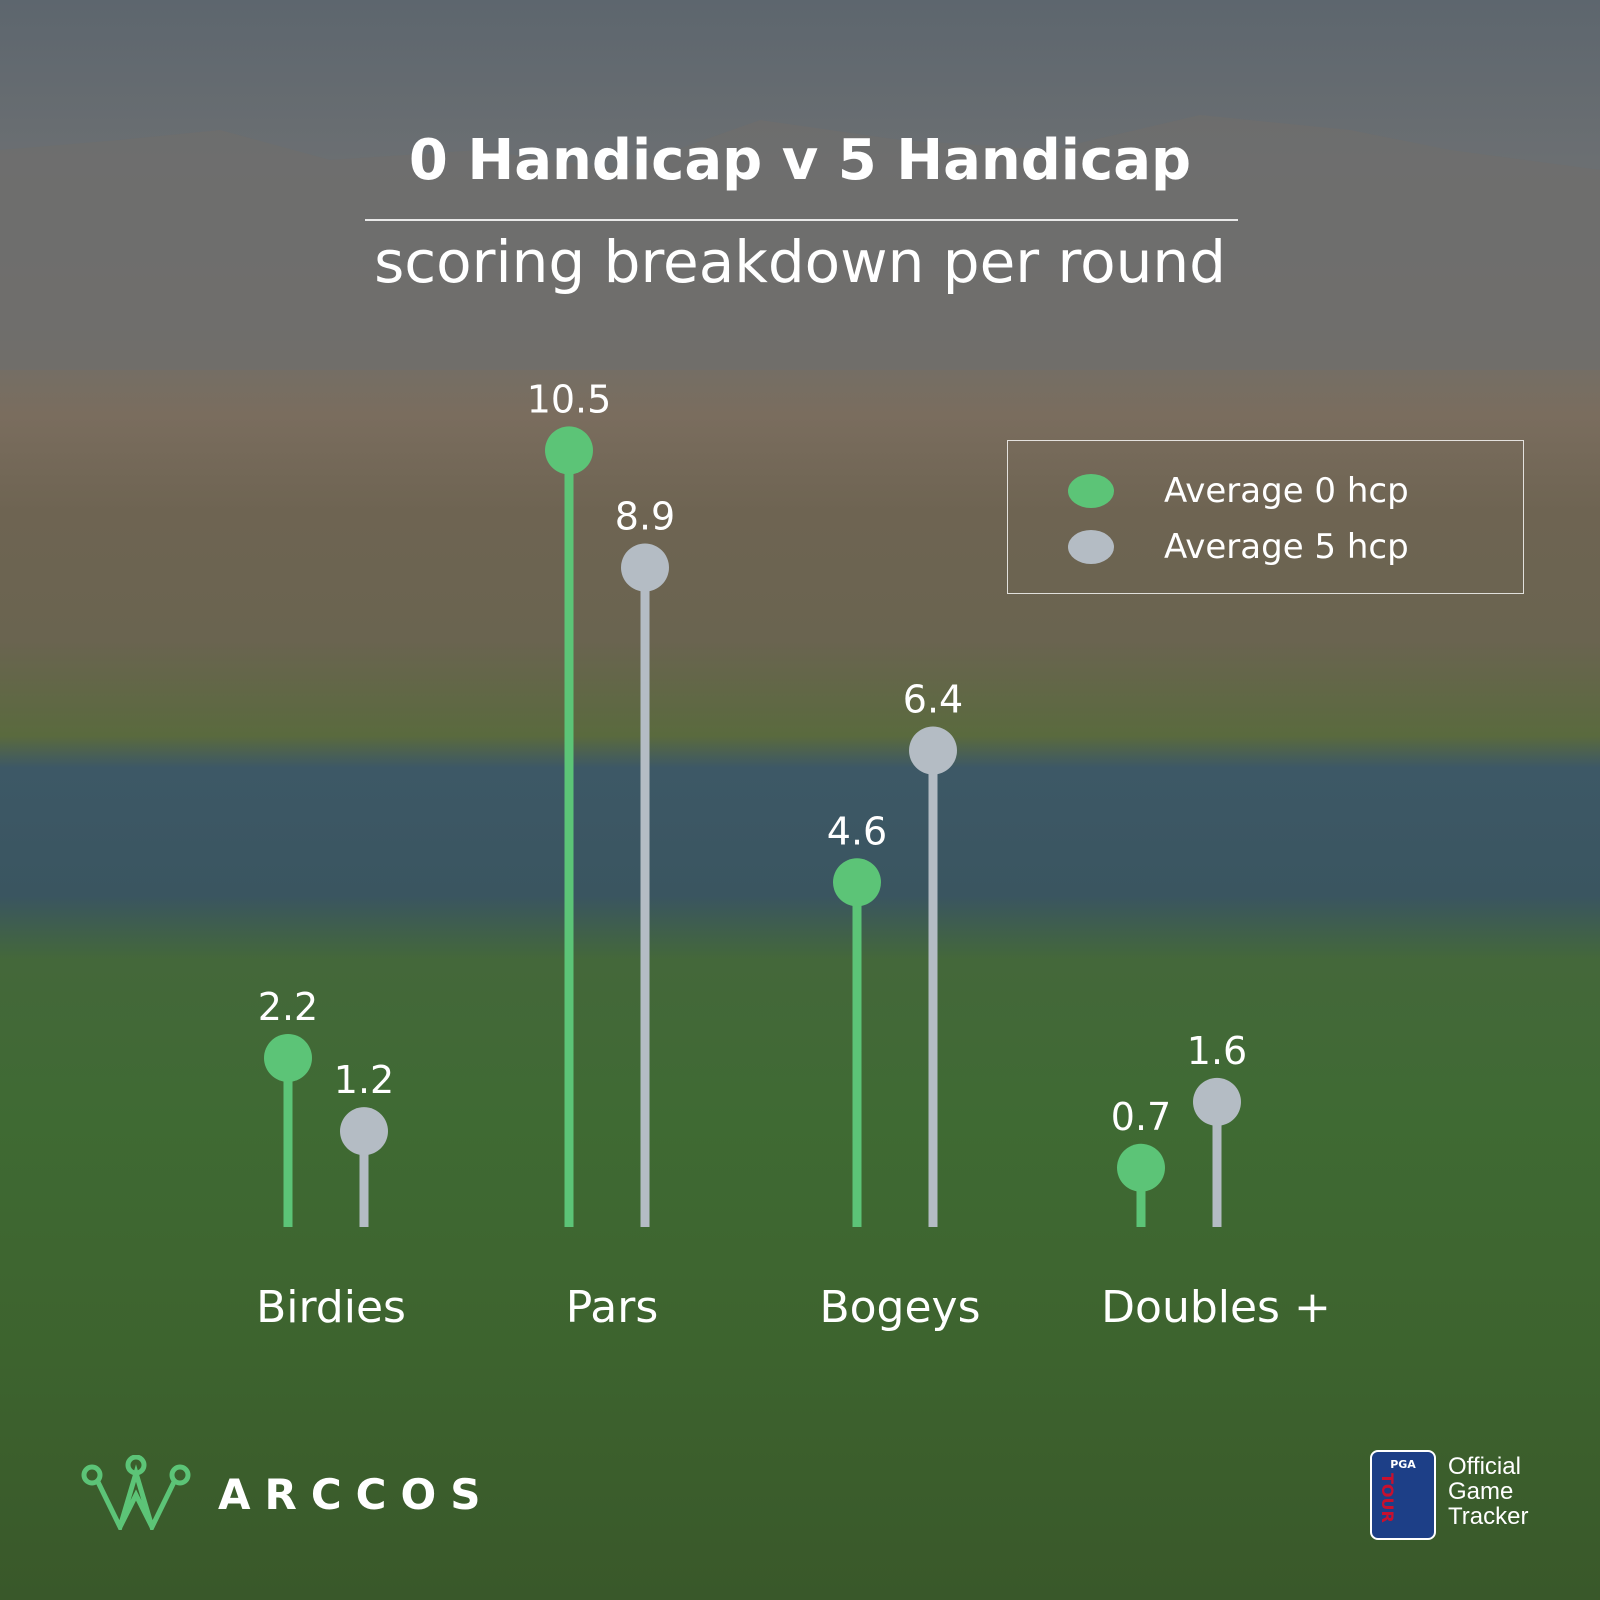 Image resolution: width=1600 pixels, height=1600 pixels. I want to click on legend: Average 0 hcp Average 5 hcp, so click(1265, 517).